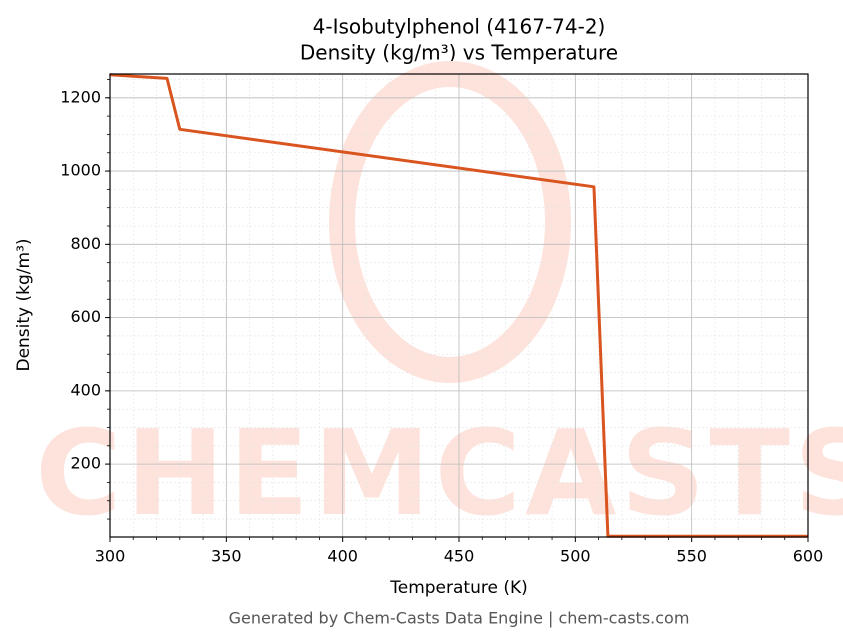  I want to click on chart-title: 4-Isobutylphenol (4167-74-2), so click(459, 27).